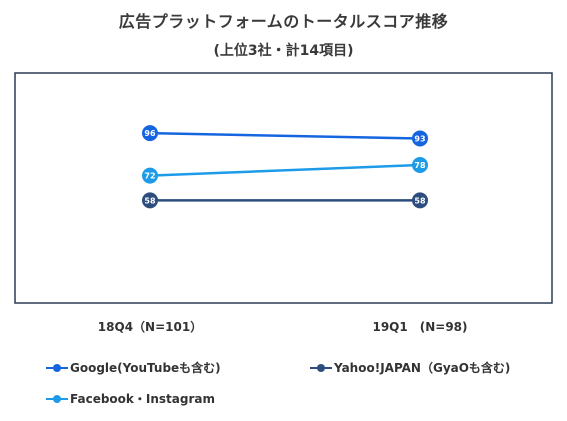 The image size is (567, 421). I want to click on data-label-facebook-1: 78, so click(420, 165).